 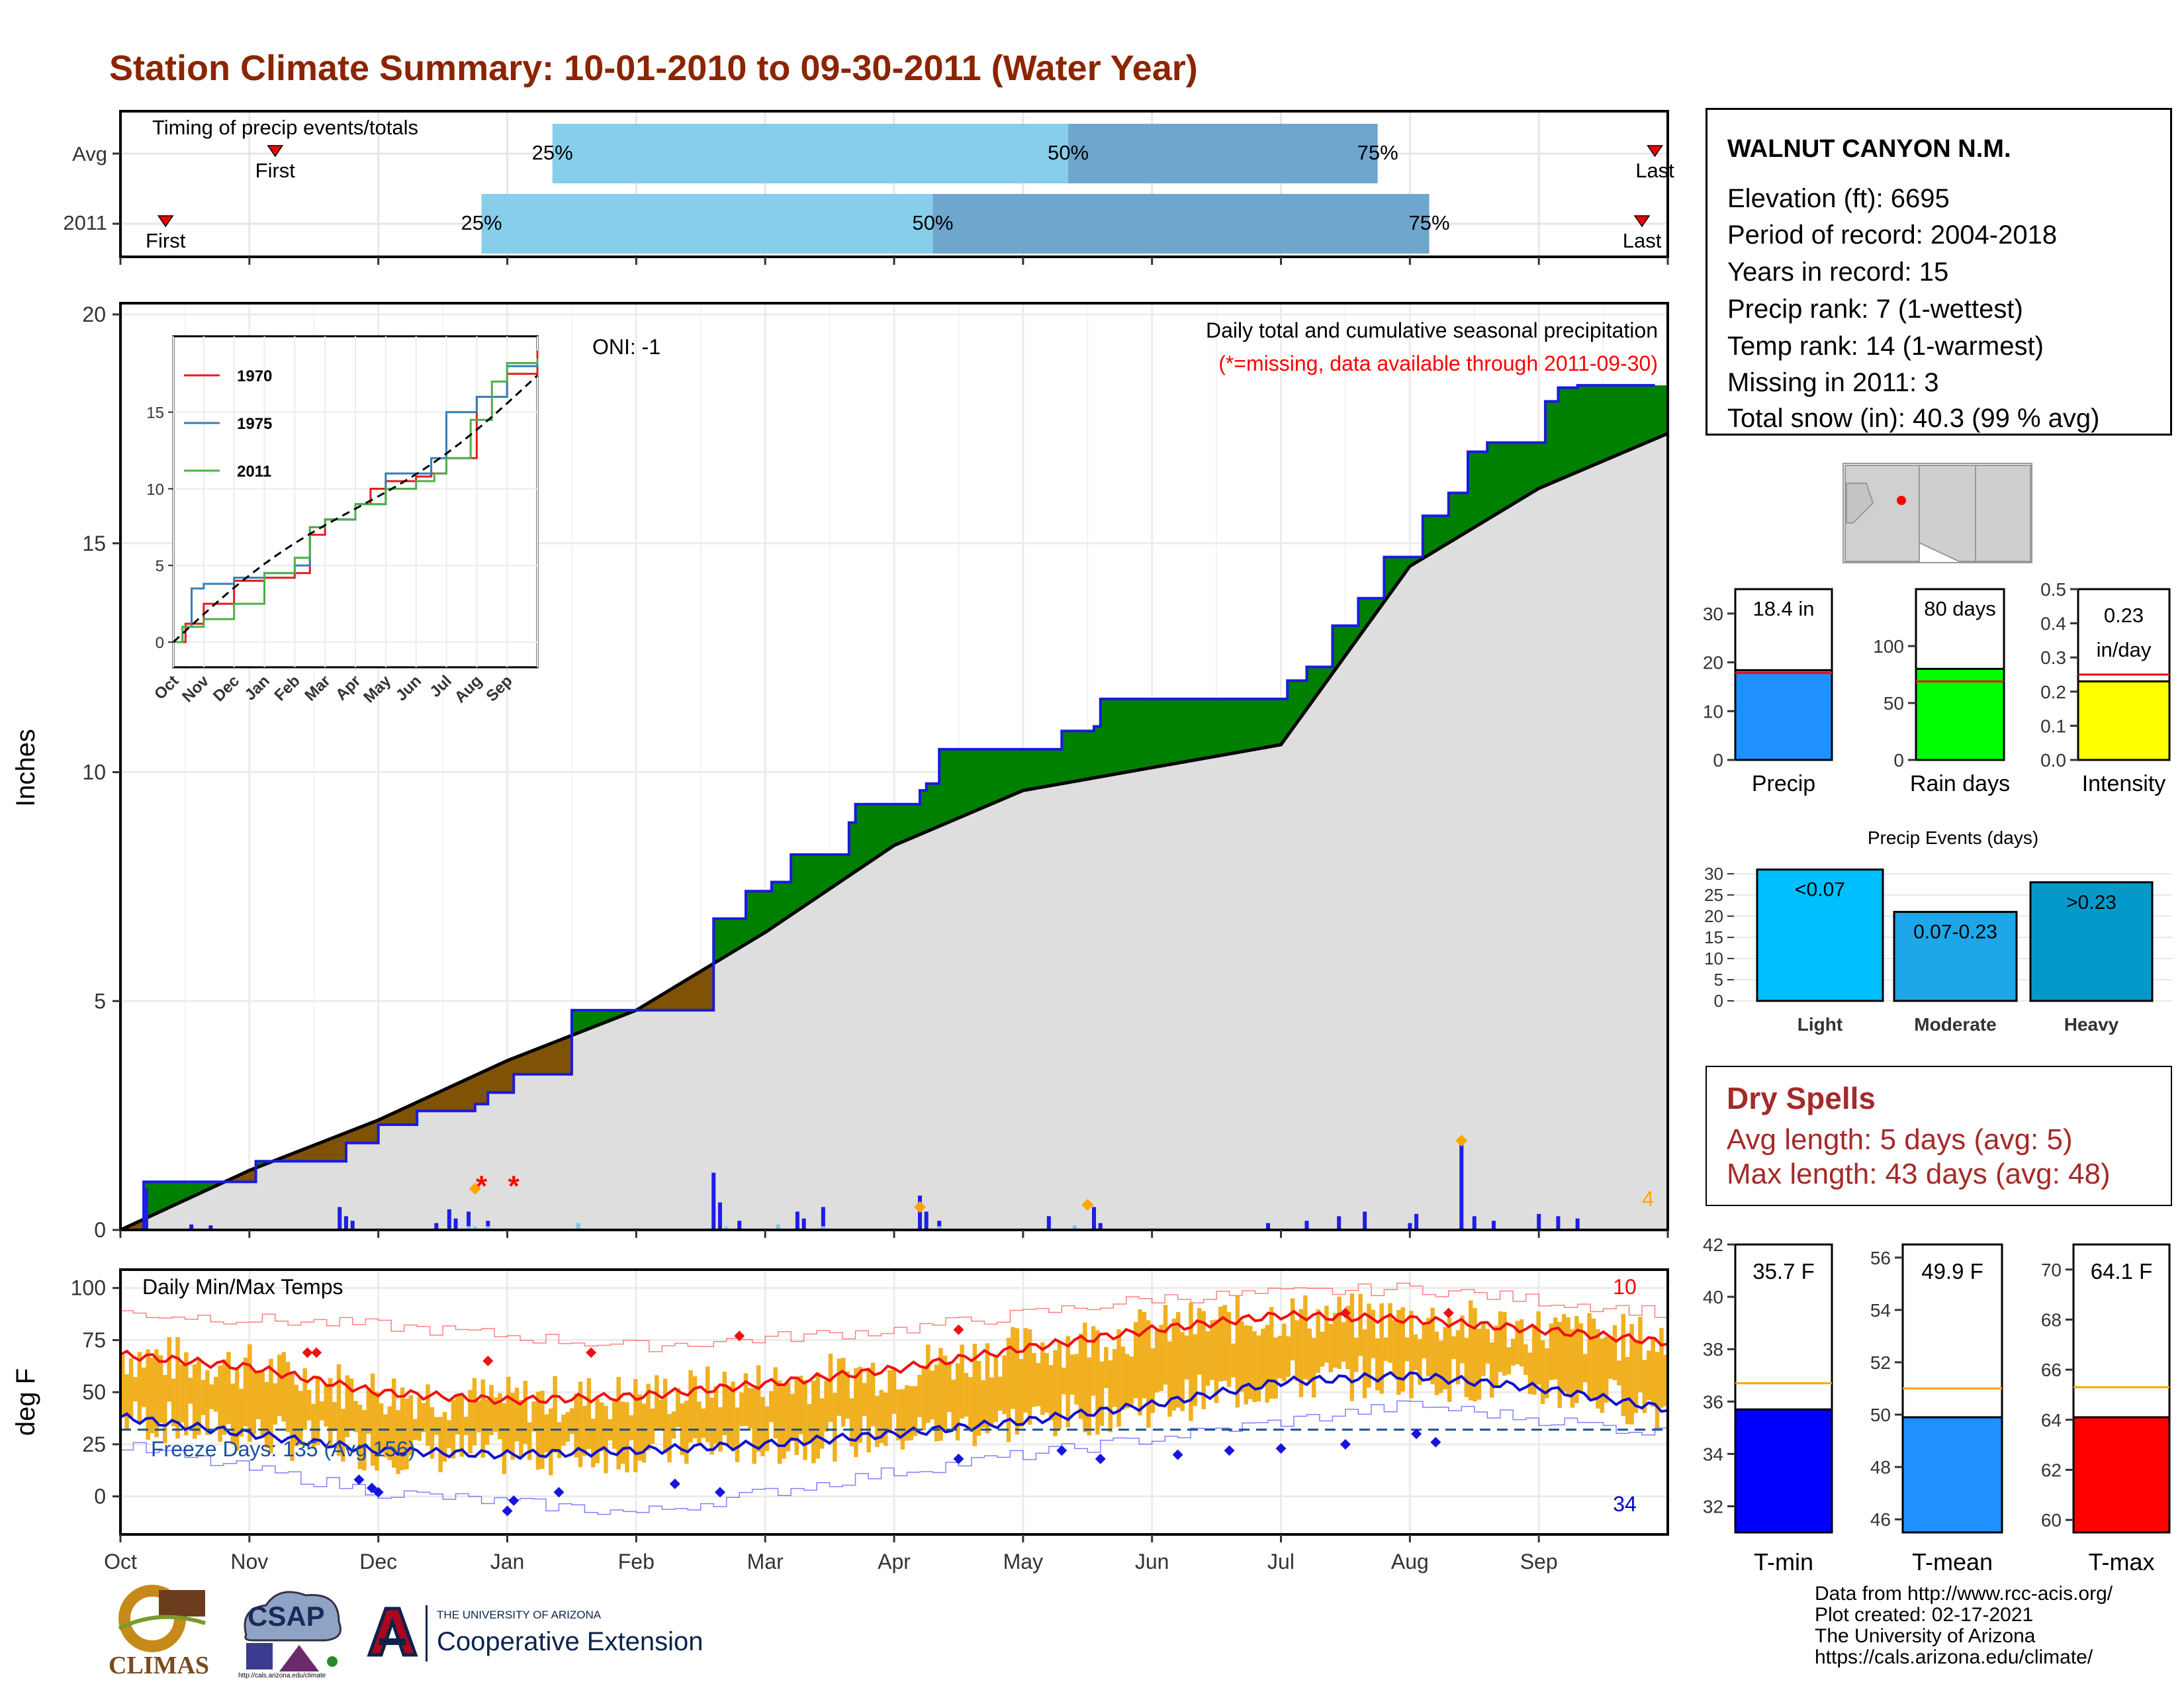 What do you see at coordinates (1713, 1349) in the screenshot?
I see `temp-bar-ytick-label: 38` at bounding box center [1713, 1349].